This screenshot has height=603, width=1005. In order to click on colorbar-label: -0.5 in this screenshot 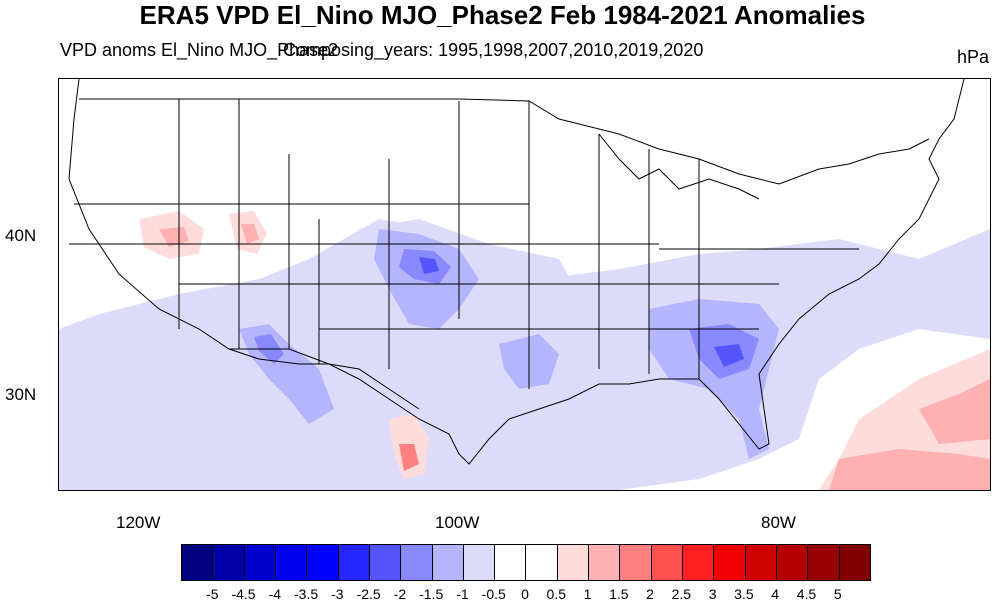, I will do `click(493, 594)`.